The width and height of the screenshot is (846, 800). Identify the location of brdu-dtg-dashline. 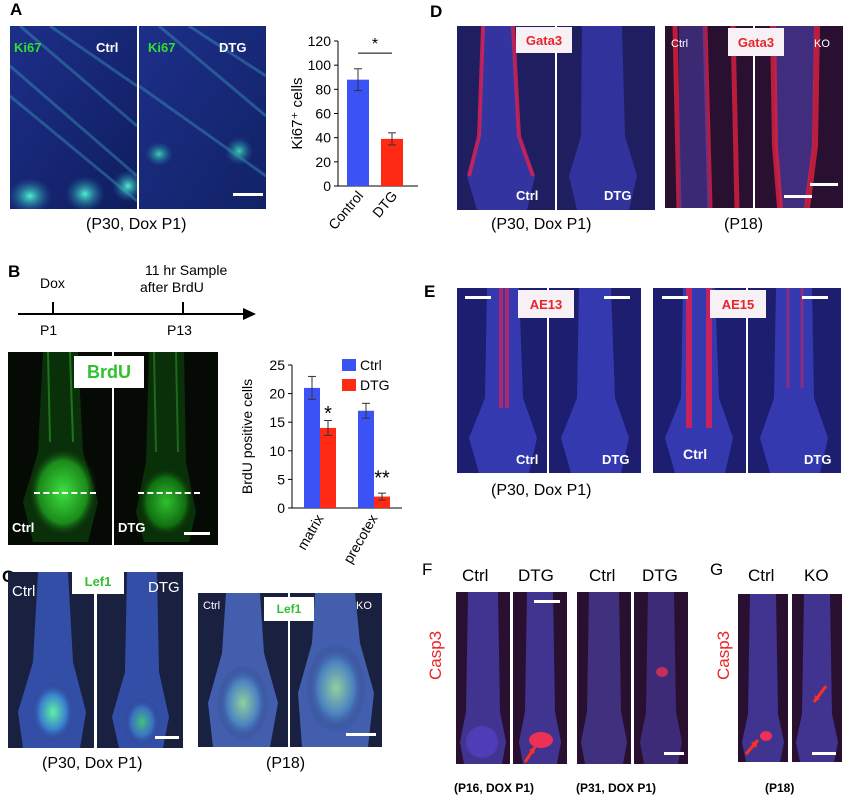
(169, 493).